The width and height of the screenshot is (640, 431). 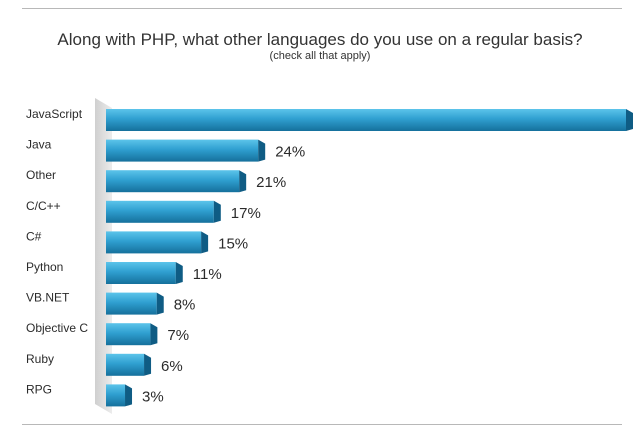 What do you see at coordinates (39, 145) in the screenshot?
I see `category-label: Java` at bounding box center [39, 145].